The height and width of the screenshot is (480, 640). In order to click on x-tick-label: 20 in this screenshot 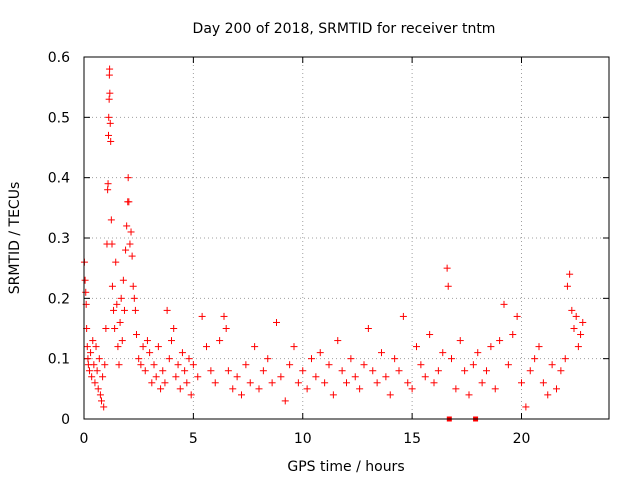, I will do `click(522, 439)`.